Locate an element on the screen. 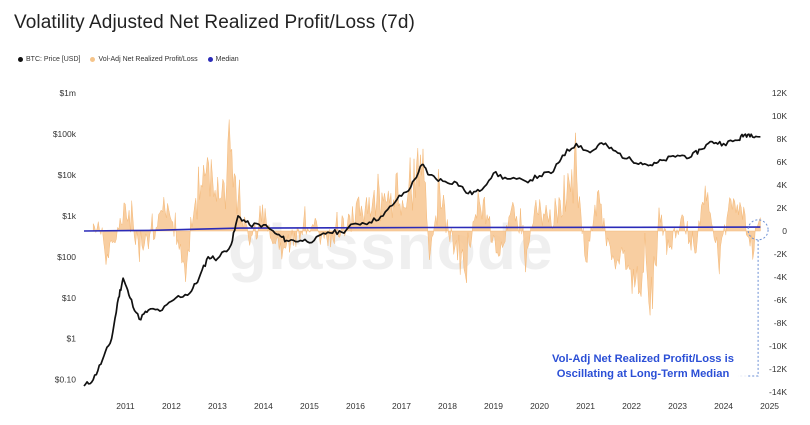 The width and height of the screenshot is (810, 425). legend-item-price: BTC: Price [USD] is located at coordinates (49, 59).